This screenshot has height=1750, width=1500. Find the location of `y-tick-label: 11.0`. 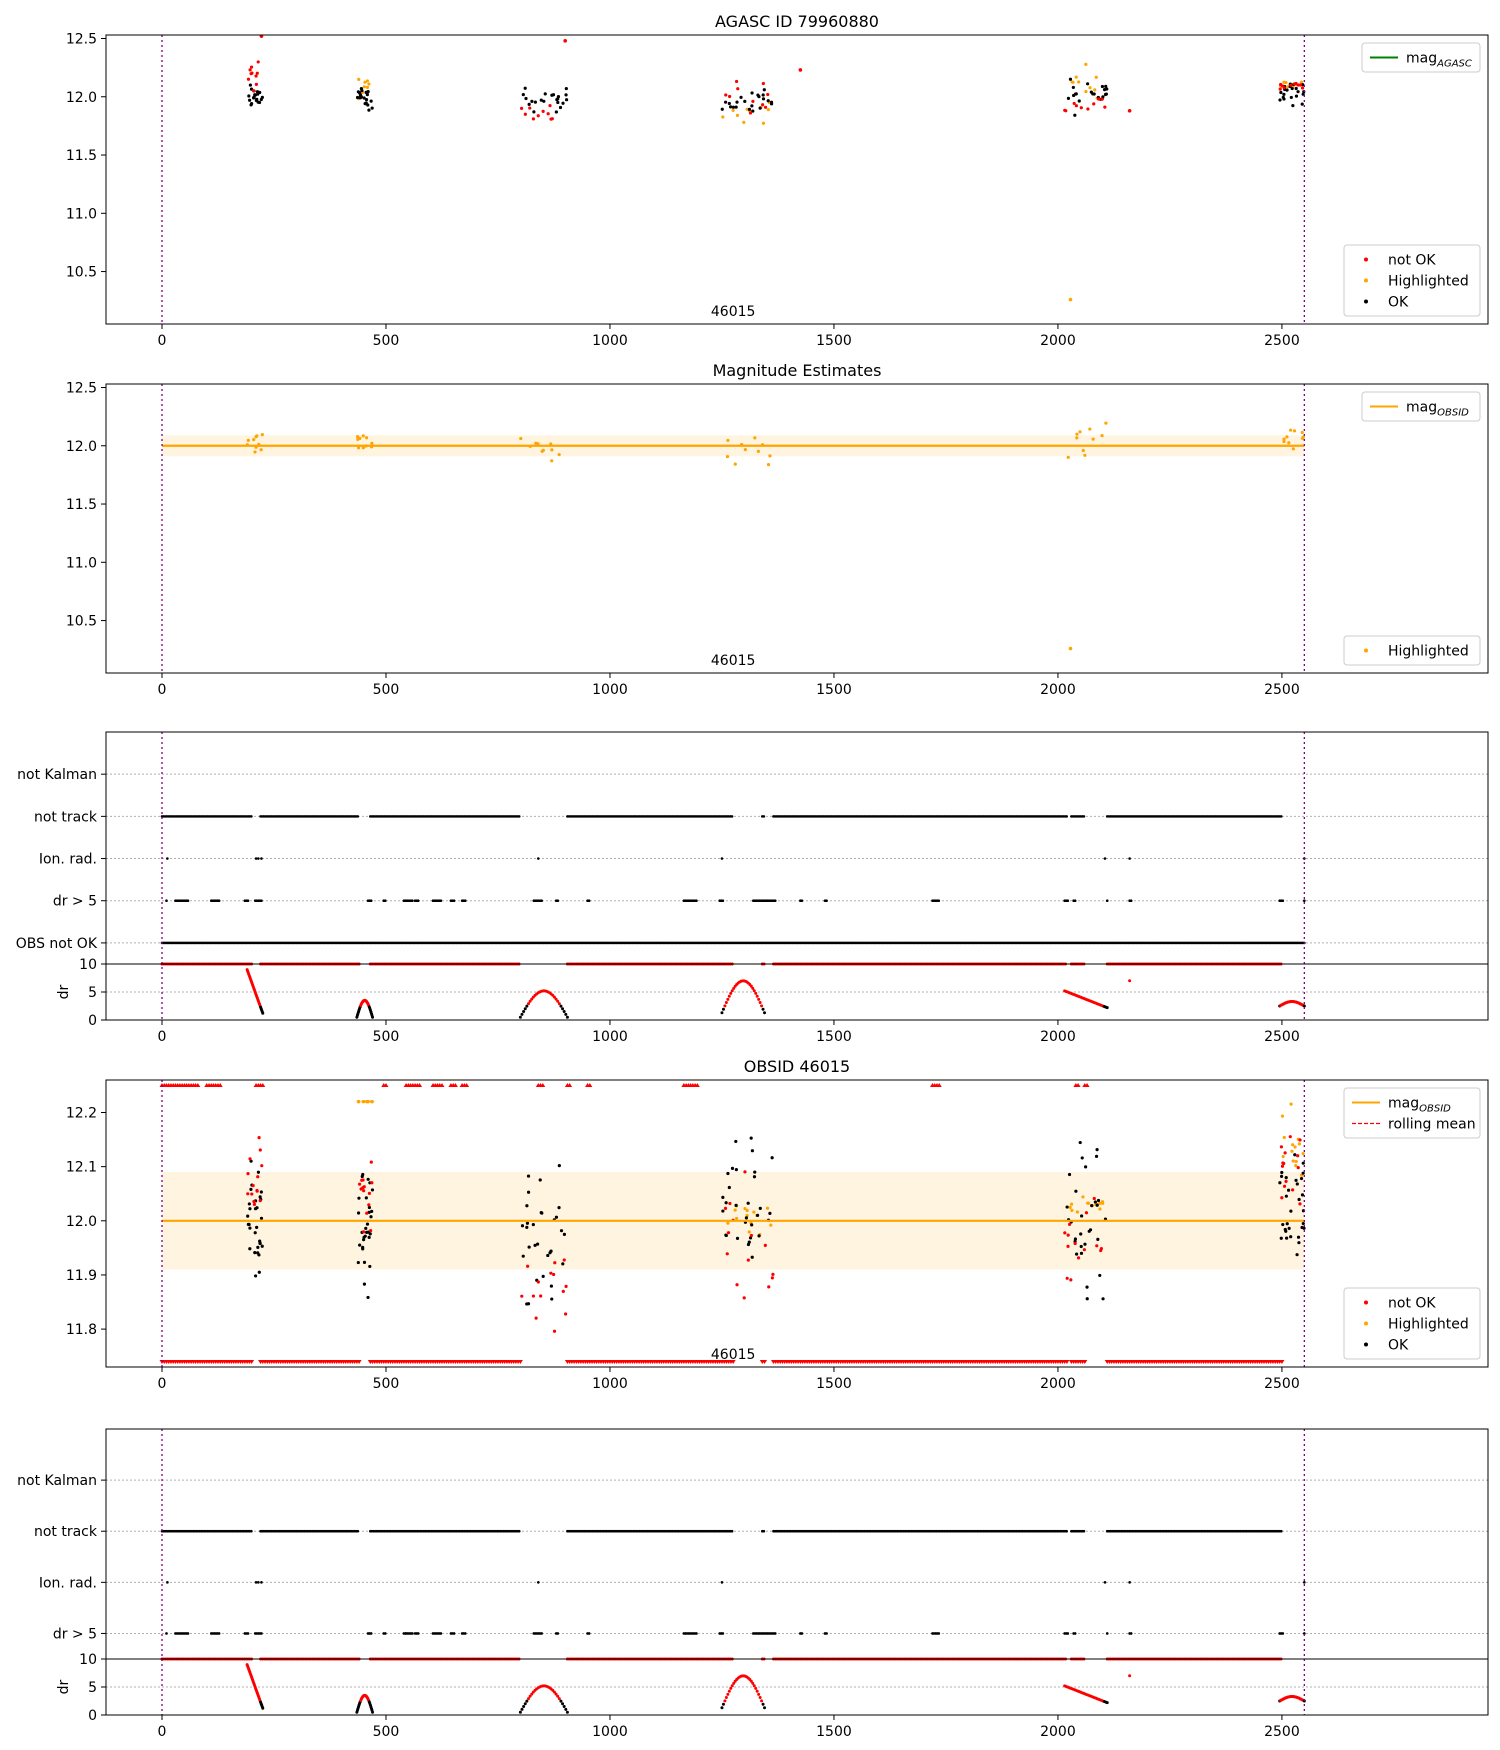

y-tick-label: 11.0 is located at coordinates (81, 214).